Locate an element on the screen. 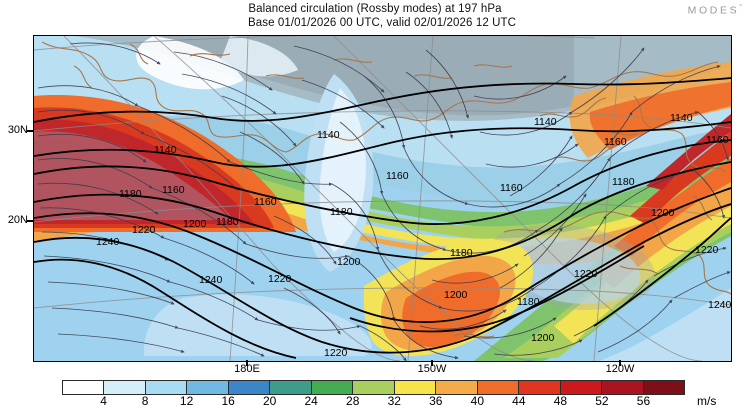  xtick-label-120w: 120W is located at coordinates (620, 369).